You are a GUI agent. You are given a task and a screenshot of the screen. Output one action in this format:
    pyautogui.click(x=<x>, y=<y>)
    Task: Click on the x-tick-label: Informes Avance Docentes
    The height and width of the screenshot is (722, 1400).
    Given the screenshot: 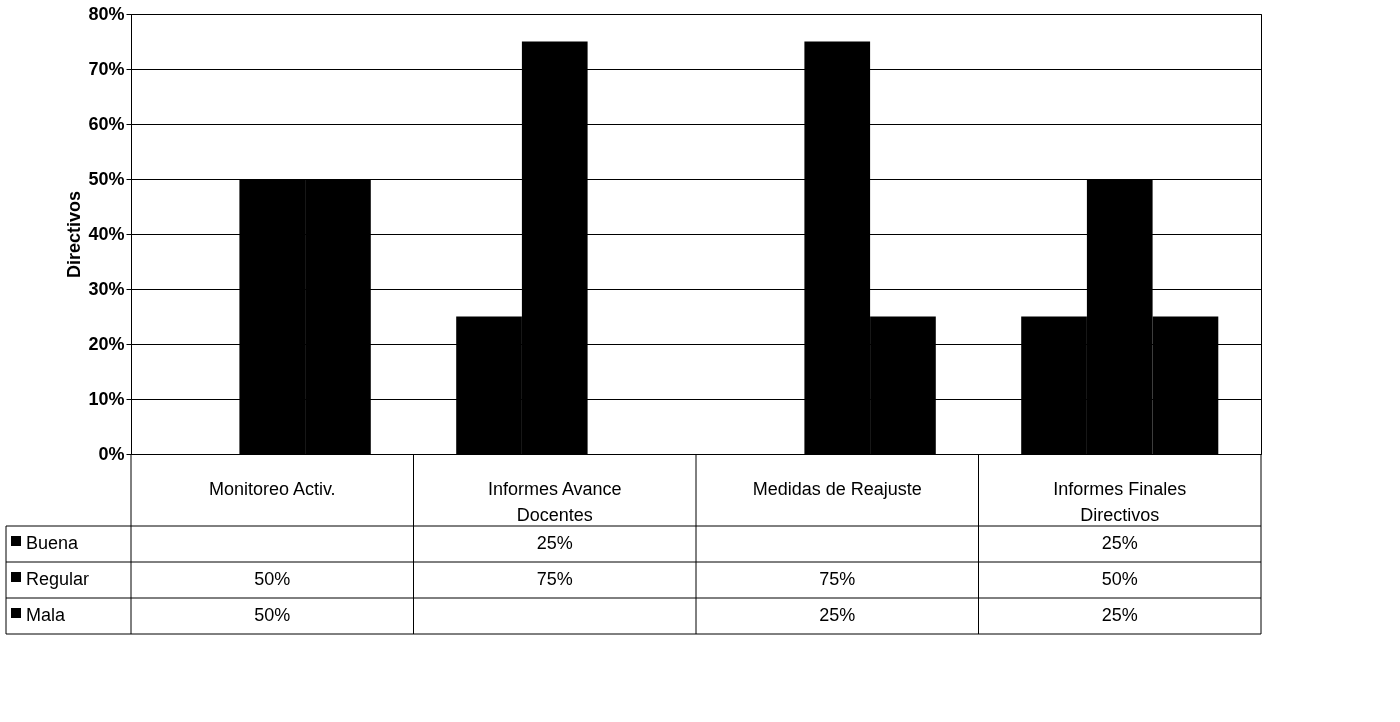 What is the action you would take?
    pyautogui.click(x=554, y=502)
    